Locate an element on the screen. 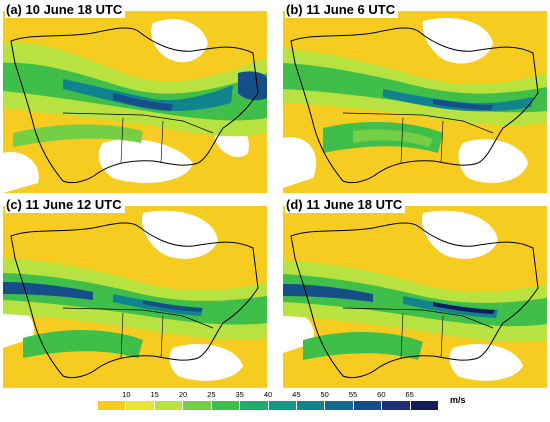 The width and height of the screenshot is (550, 422). colorbar-unit: m/s is located at coordinates (458, 400).